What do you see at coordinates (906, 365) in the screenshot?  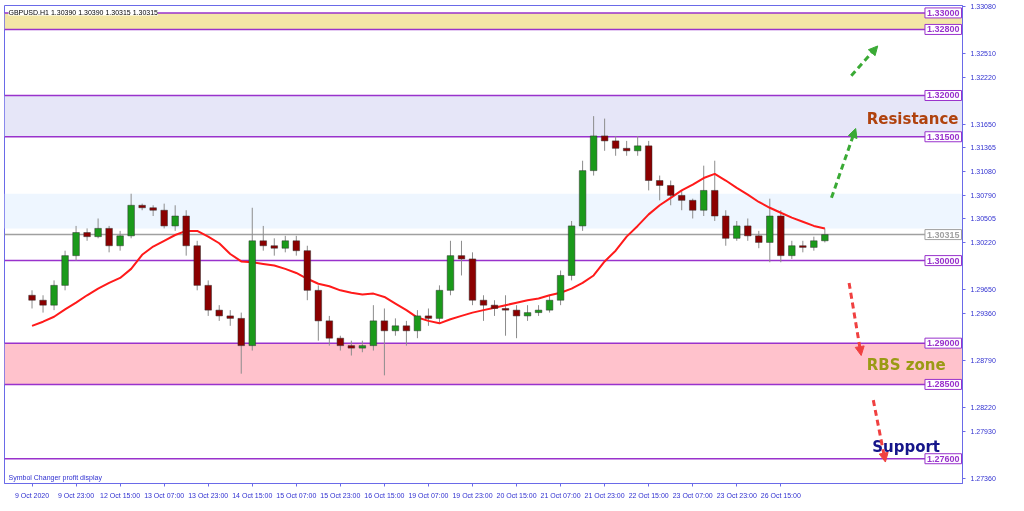 I see `text: RBS zone` at bounding box center [906, 365].